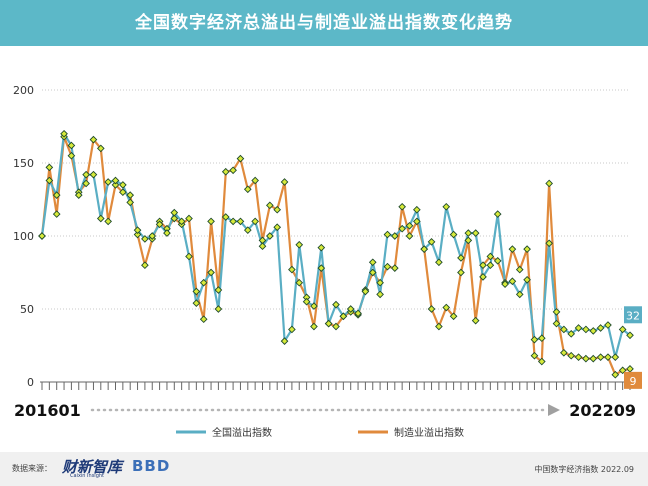  What do you see at coordinates (554, 410) in the screenshot?
I see `range-arrow-head` at bounding box center [554, 410].